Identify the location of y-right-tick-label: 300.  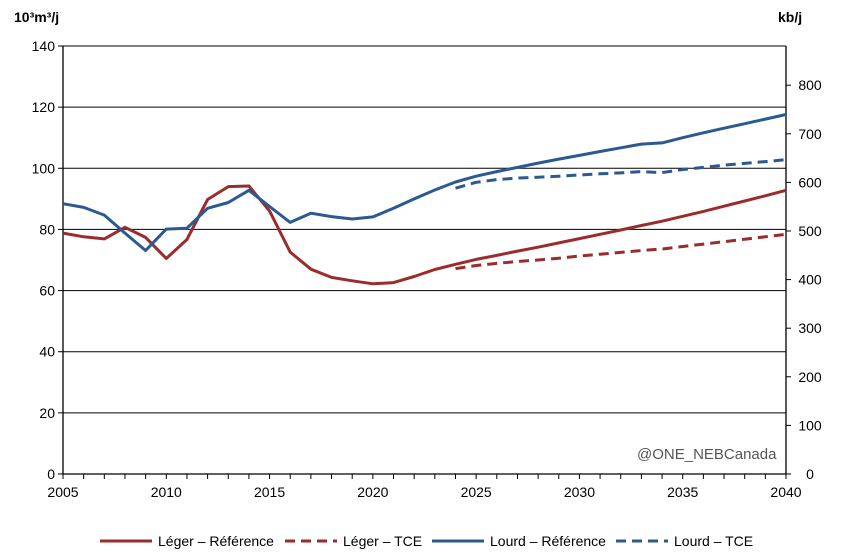
(810, 328).